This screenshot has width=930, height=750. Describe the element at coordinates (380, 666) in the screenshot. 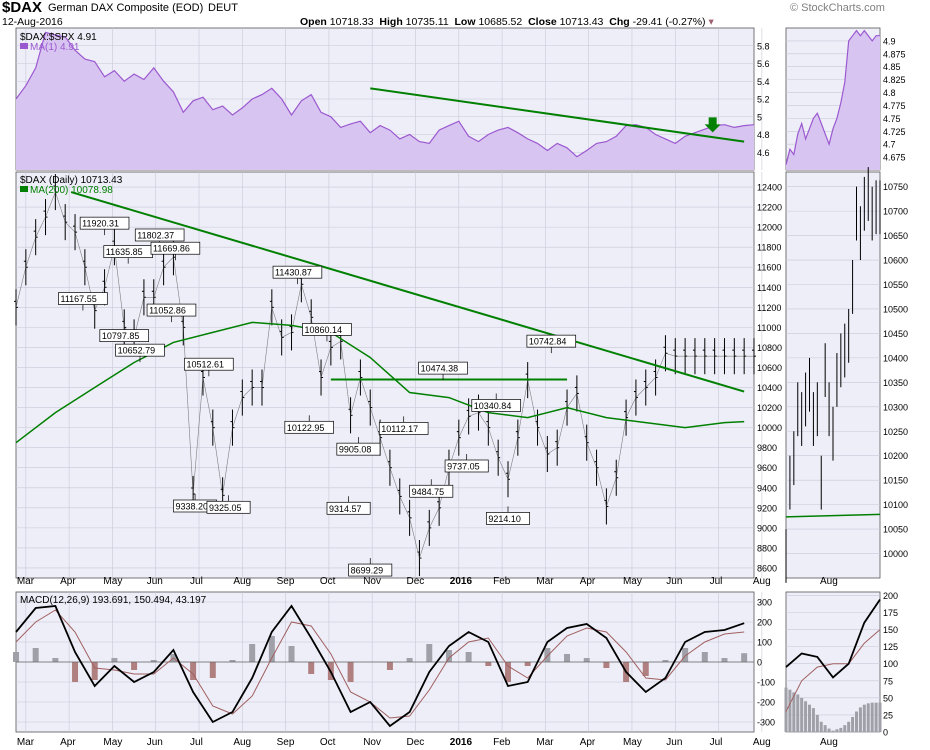

I see `macd-line` at that location.